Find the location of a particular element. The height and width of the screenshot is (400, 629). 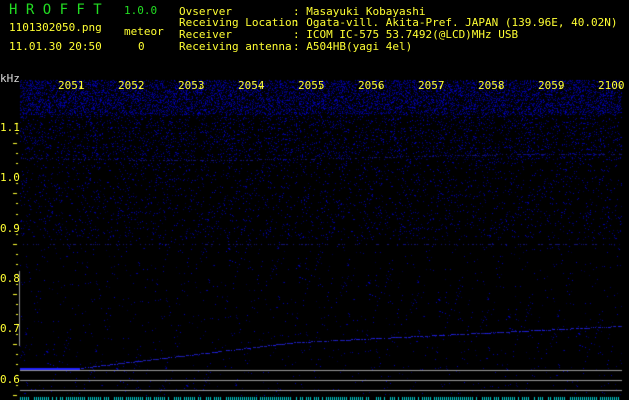

info-label: Ovserver is located at coordinates (205, 11).